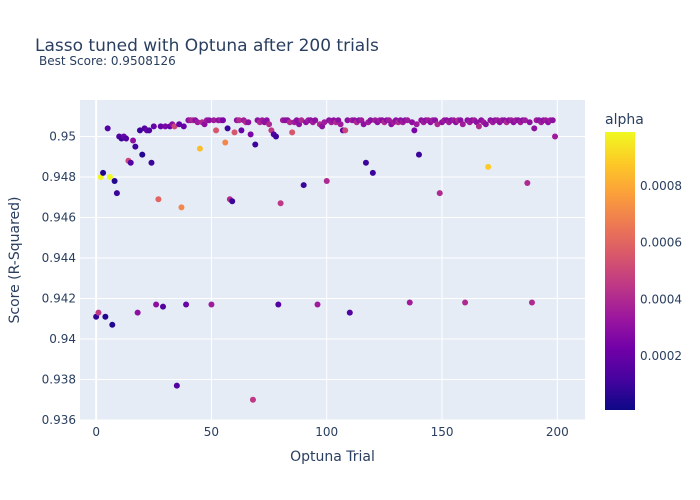 The height and width of the screenshot is (500, 700). I want to click on colorbar, so click(620, 271).